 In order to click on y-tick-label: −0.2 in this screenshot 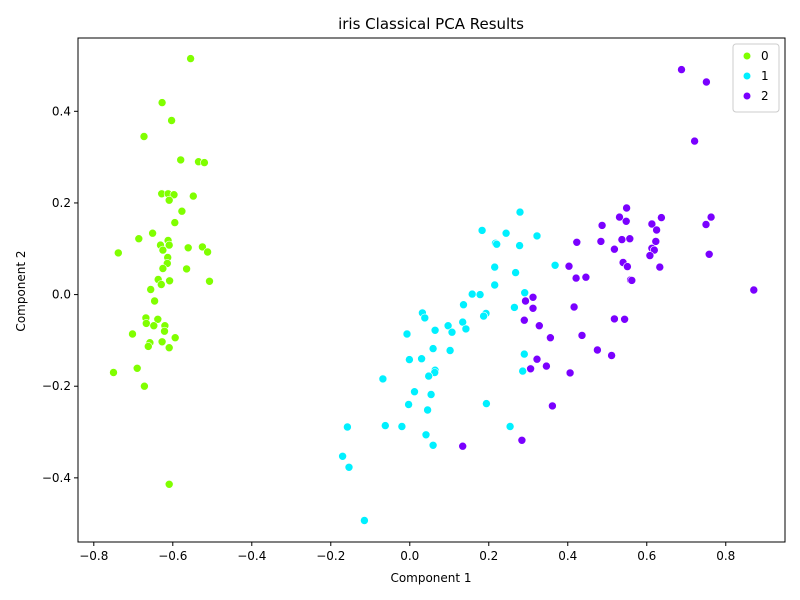, I will do `click(56, 386)`.